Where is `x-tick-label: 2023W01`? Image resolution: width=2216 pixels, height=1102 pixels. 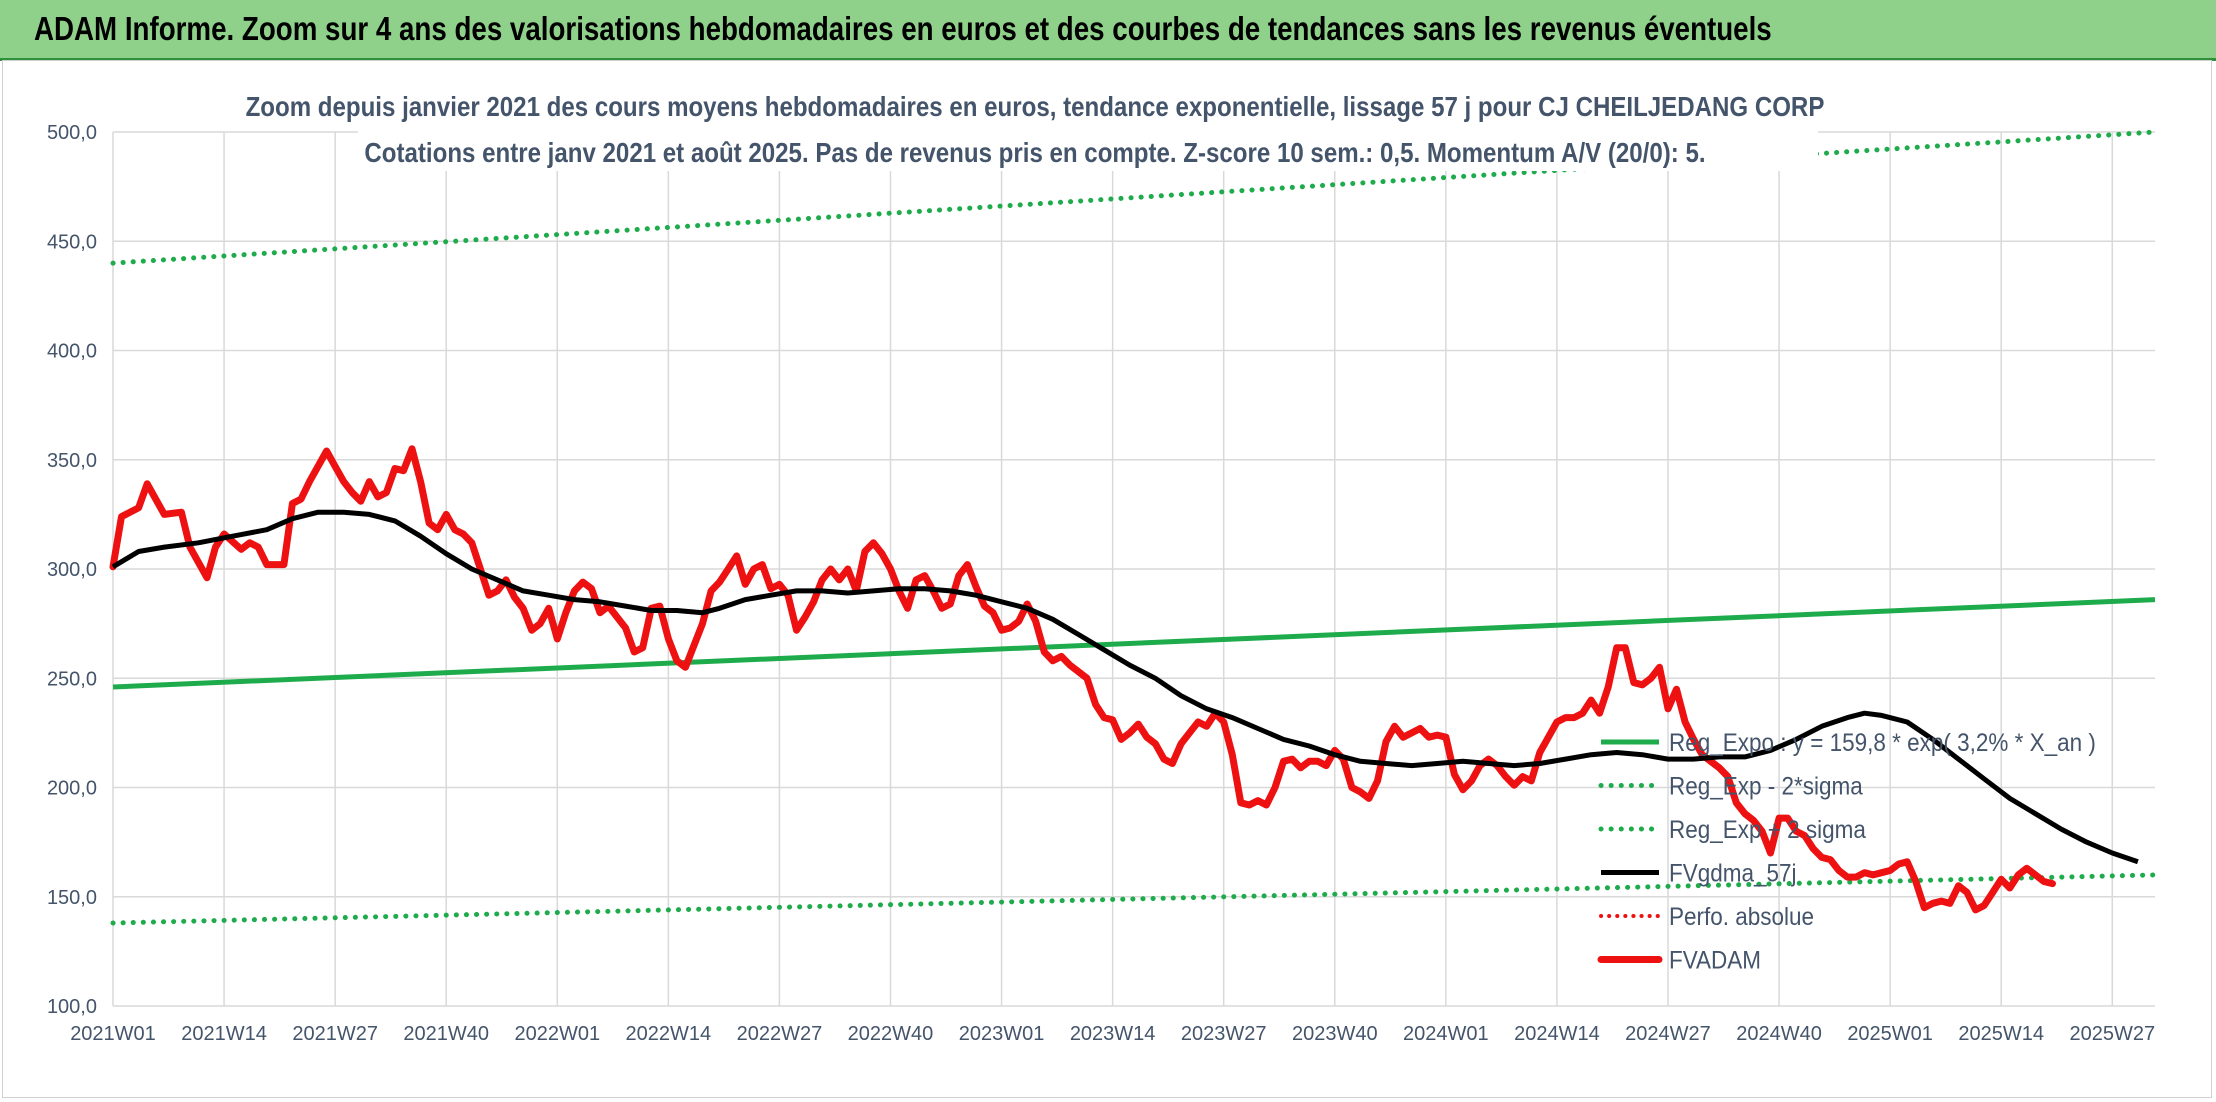
x-tick-label: 2023W01 is located at coordinates (1002, 1034).